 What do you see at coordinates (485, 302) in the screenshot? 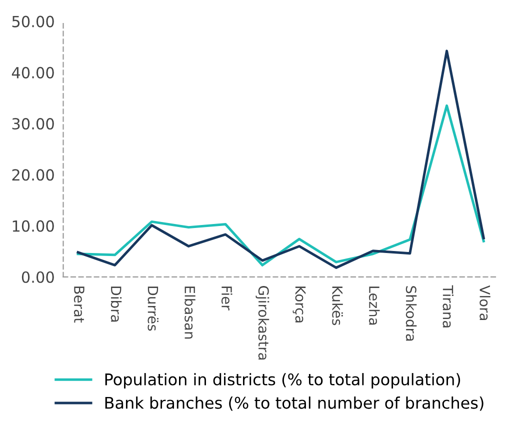
I see `x-tick-label: Vlora` at bounding box center [485, 302].